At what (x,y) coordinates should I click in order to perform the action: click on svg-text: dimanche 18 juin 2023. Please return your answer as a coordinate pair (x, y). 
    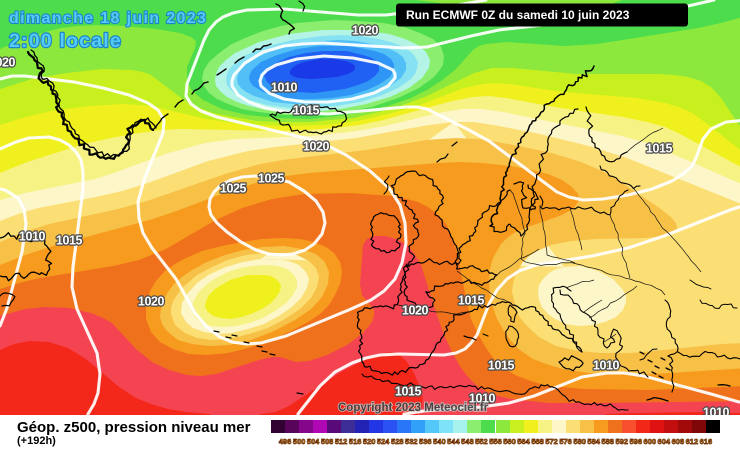
    Looking at the image, I should click on (108, 18).